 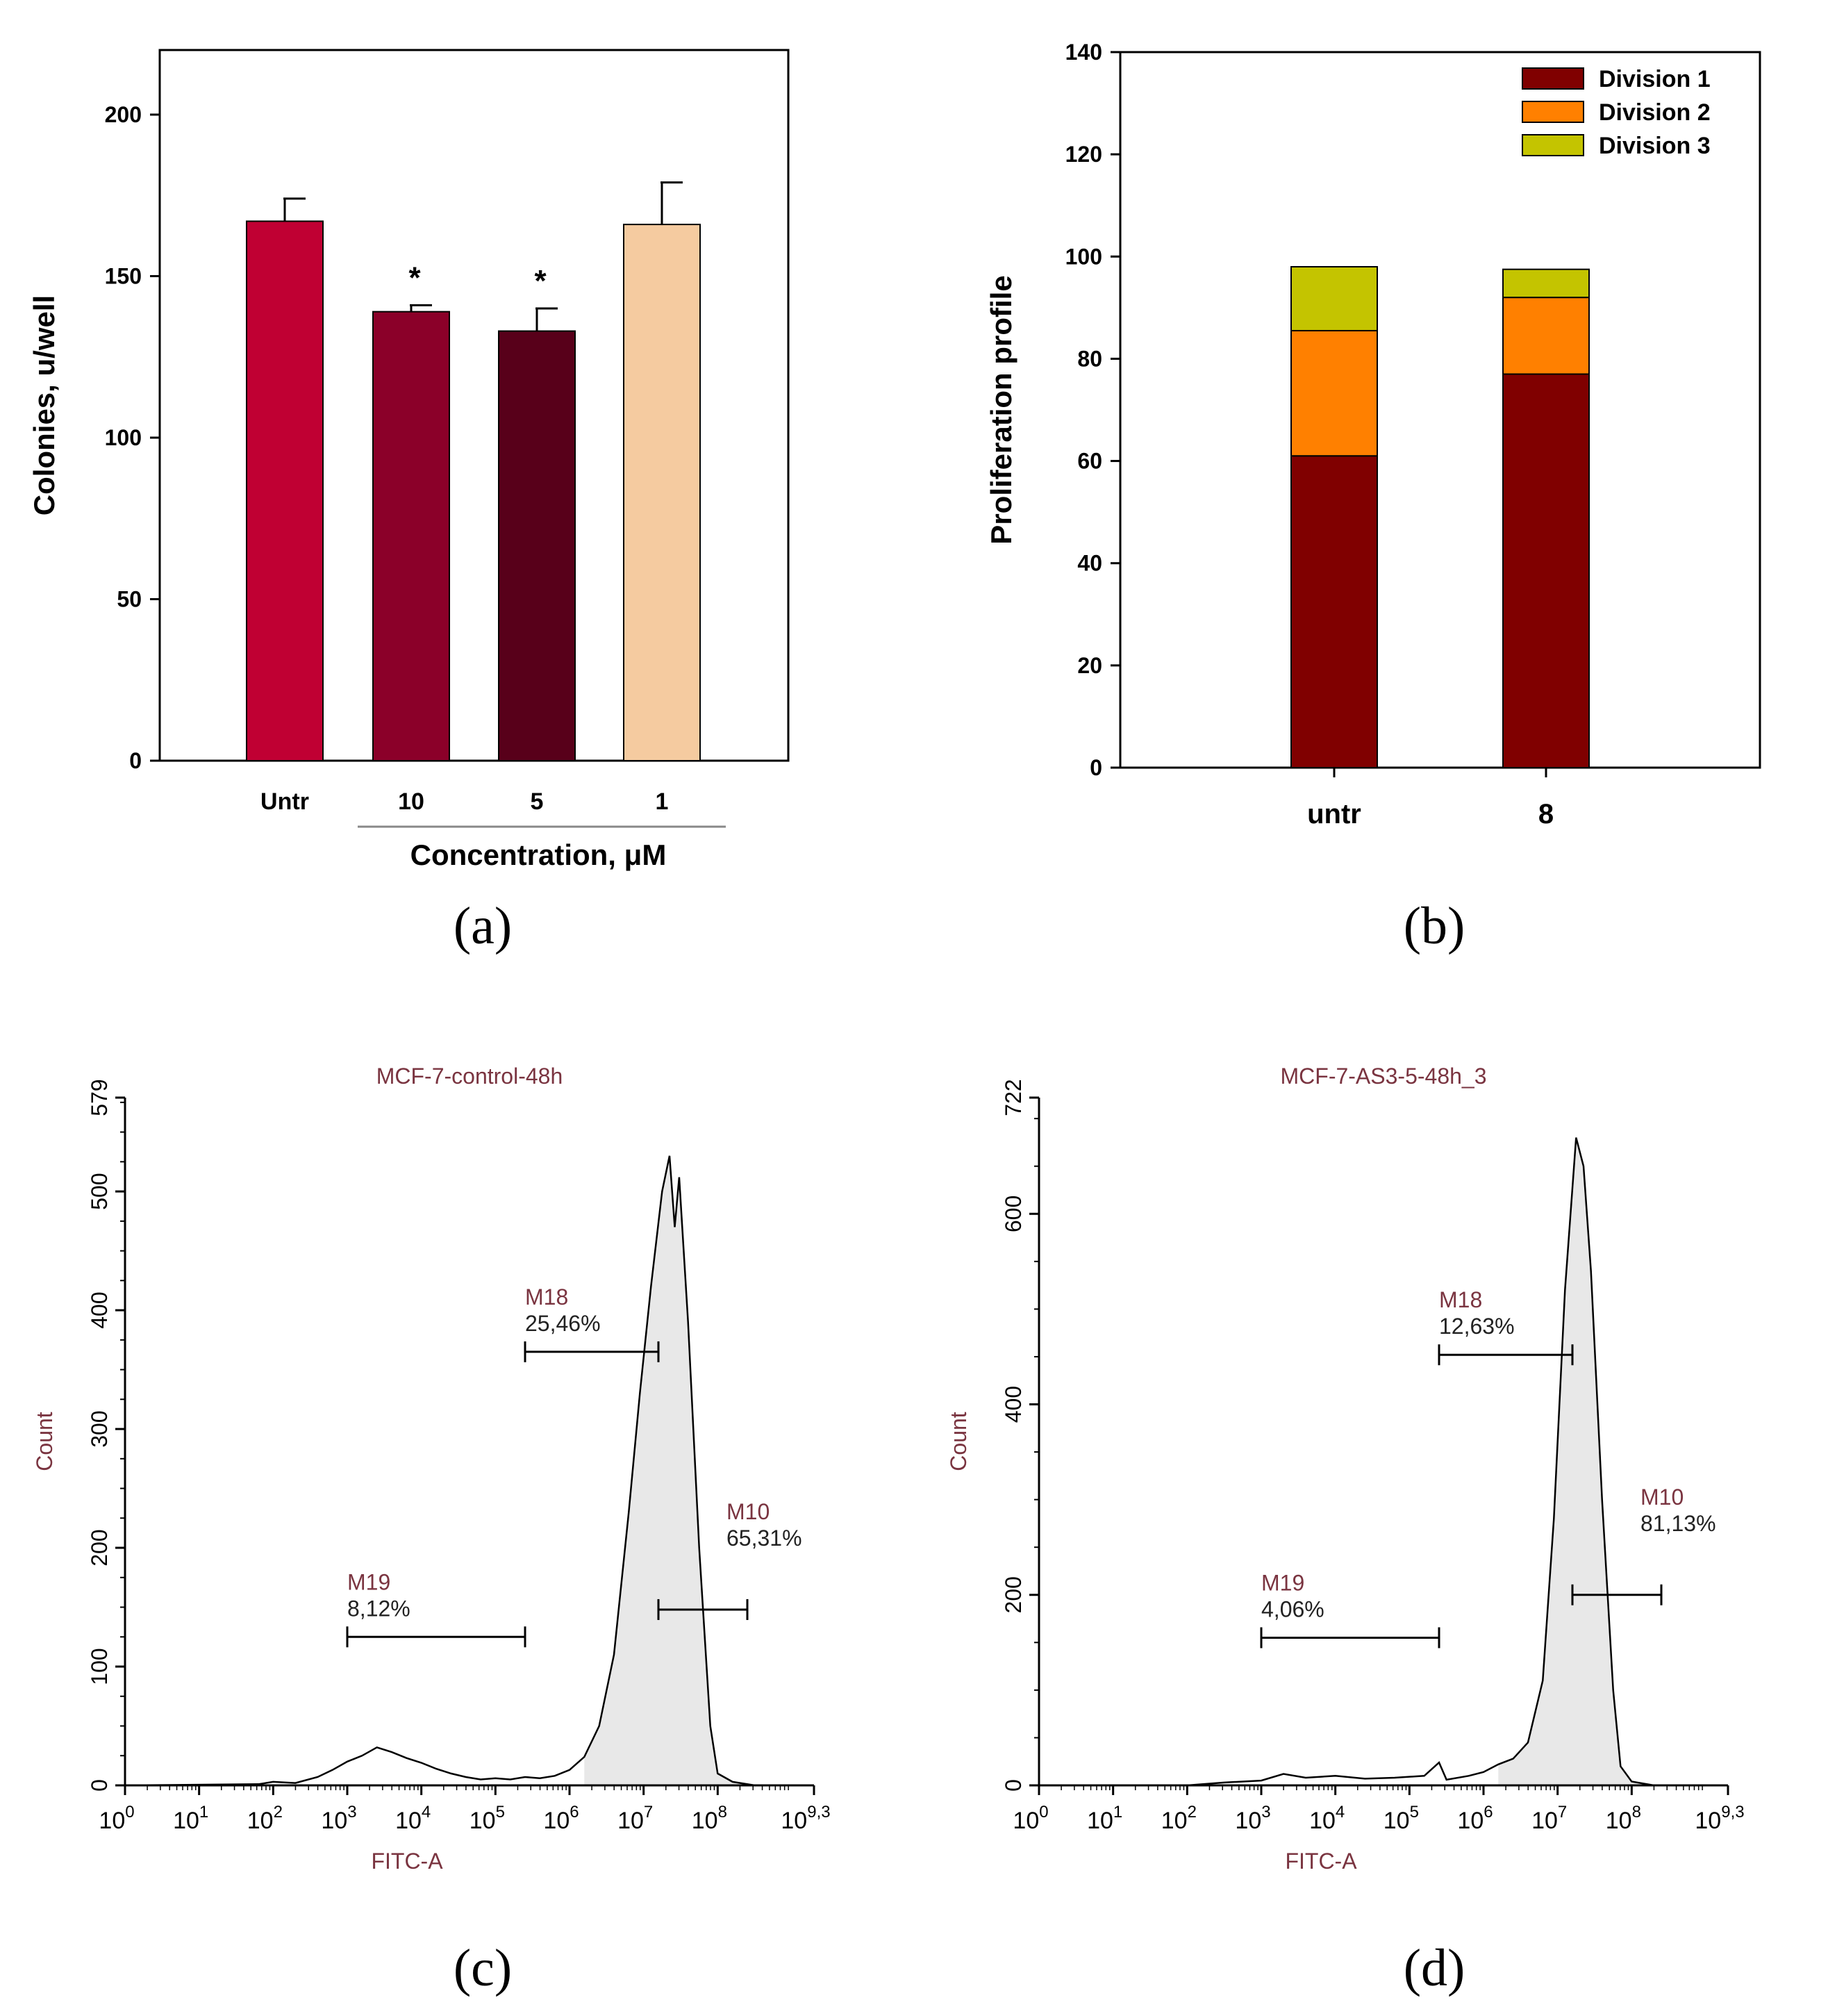 What do you see at coordinates (483, 1968) in the screenshot?
I see `panel-label-c: (c)` at bounding box center [483, 1968].